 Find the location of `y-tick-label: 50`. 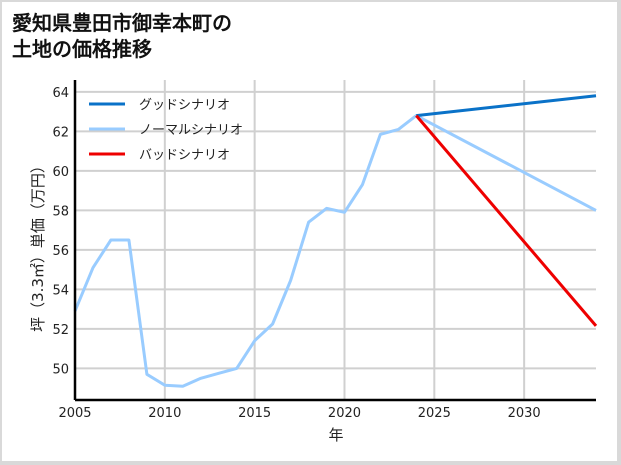

y-tick-label: 50 is located at coordinates (60, 369).